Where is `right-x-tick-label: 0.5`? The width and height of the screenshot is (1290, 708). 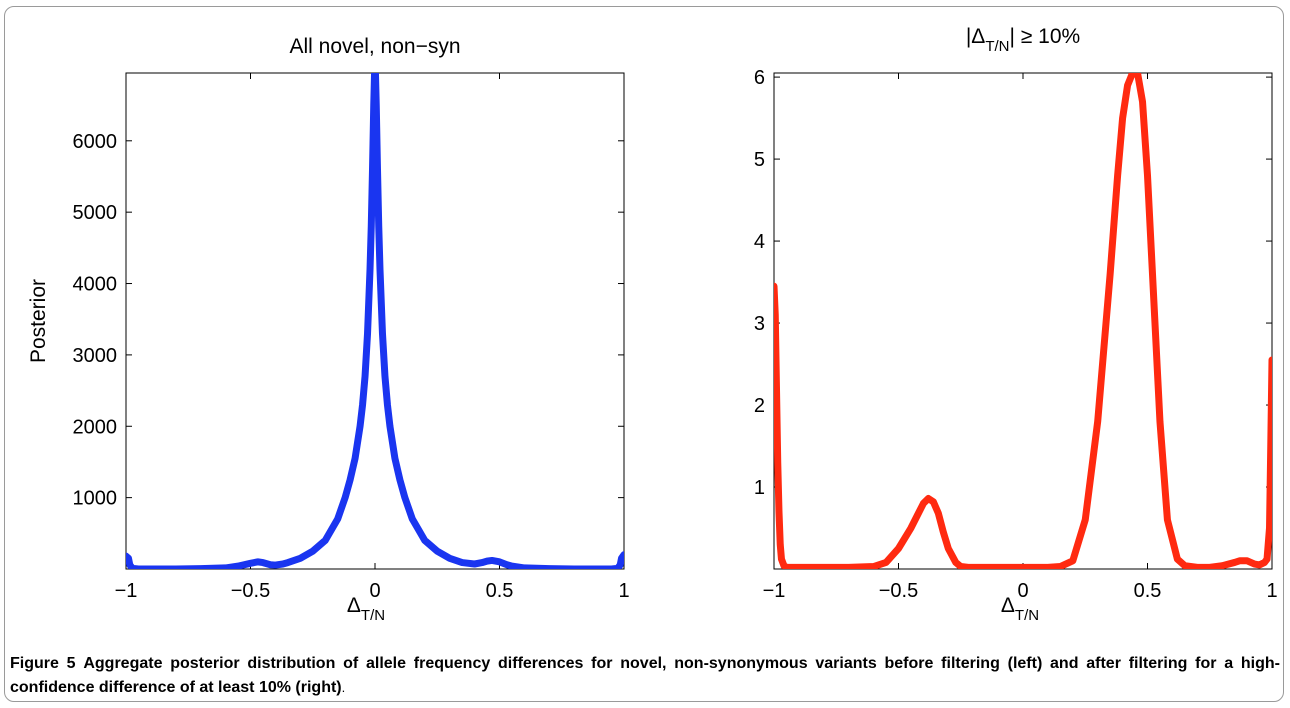 right-x-tick-label: 0.5 is located at coordinates (1148, 591).